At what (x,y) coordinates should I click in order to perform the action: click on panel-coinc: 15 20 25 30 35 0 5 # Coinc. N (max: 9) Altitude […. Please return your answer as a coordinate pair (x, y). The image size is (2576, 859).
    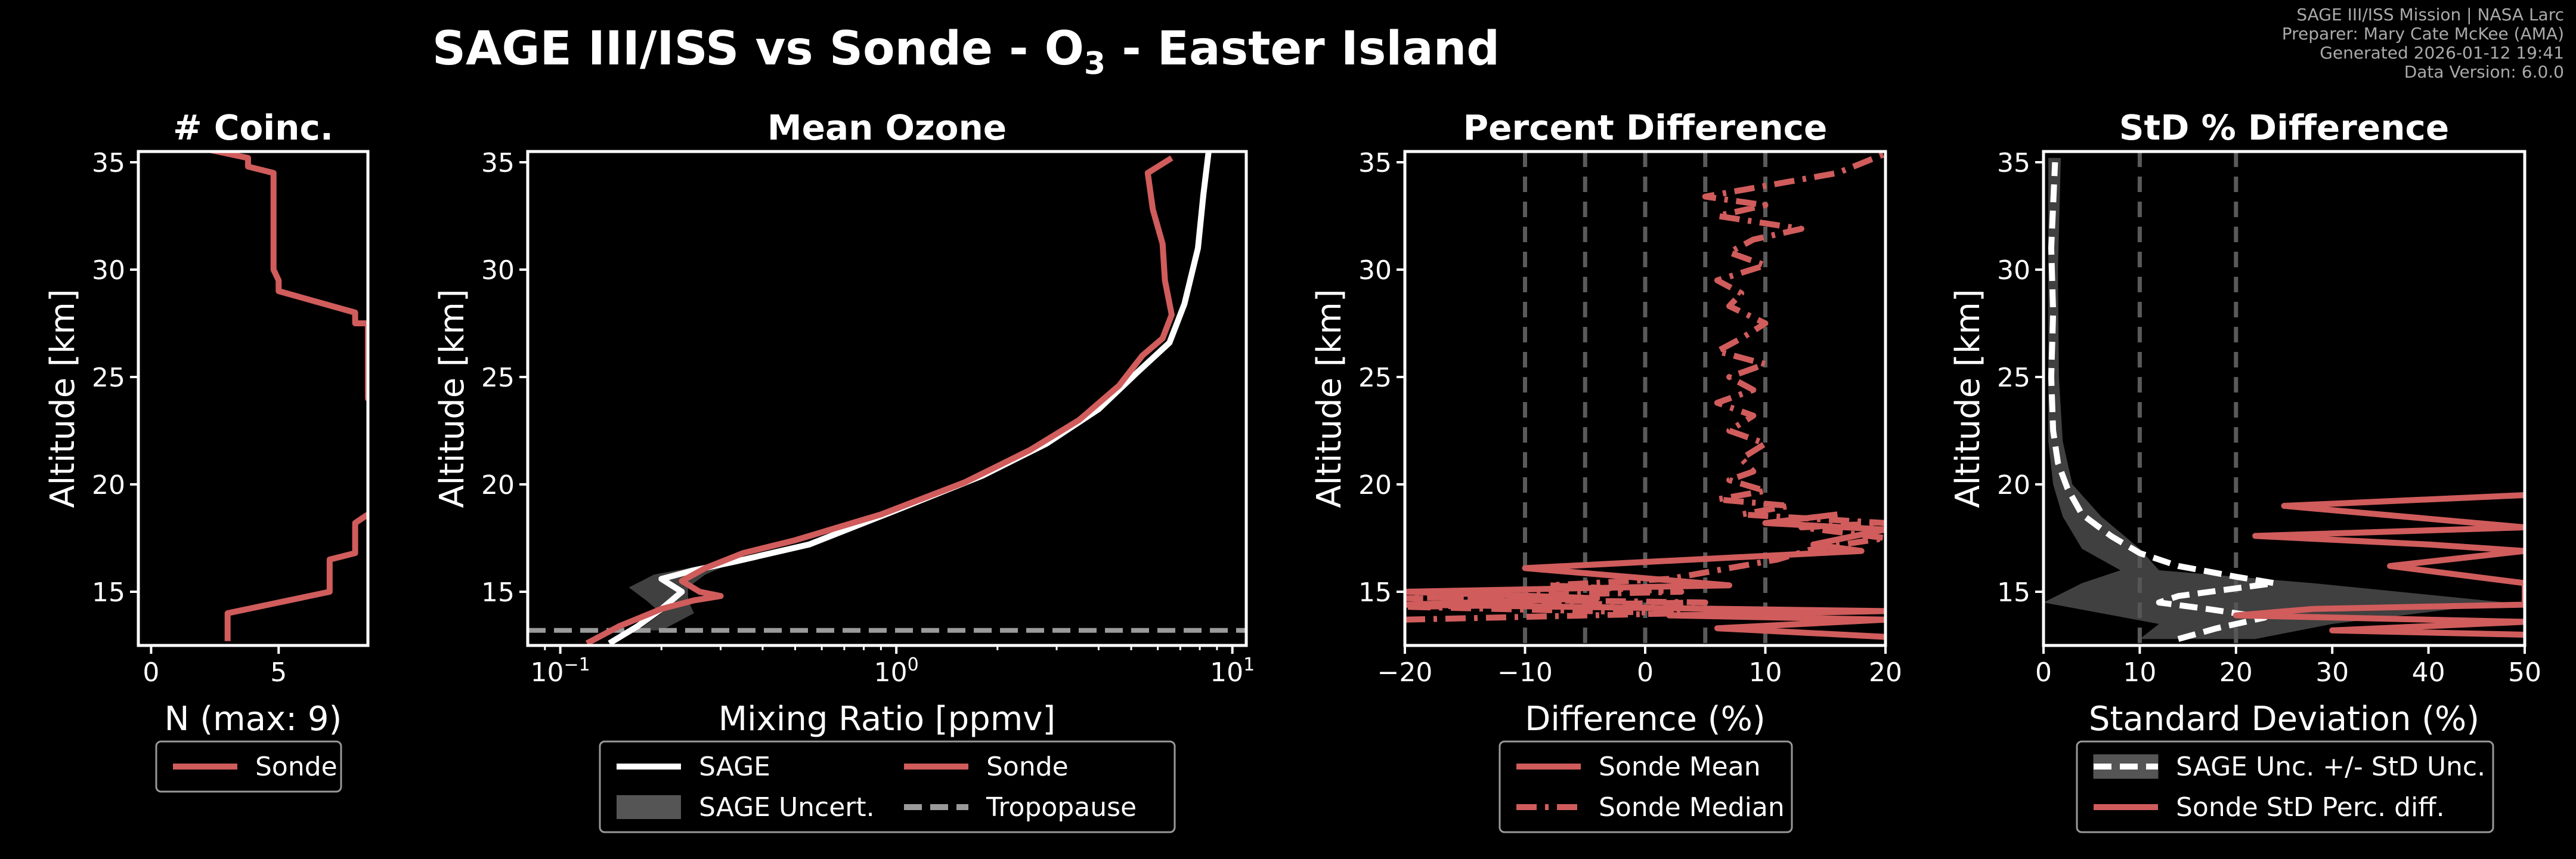
    Looking at the image, I should click on (207, 450).